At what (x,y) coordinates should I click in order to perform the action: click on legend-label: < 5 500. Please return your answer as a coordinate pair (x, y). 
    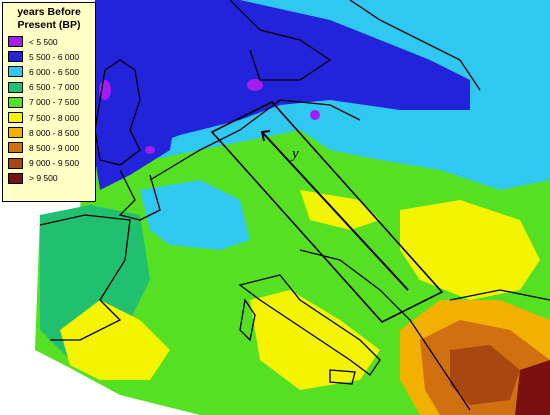
    Looking at the image, I should click on (43, 41).